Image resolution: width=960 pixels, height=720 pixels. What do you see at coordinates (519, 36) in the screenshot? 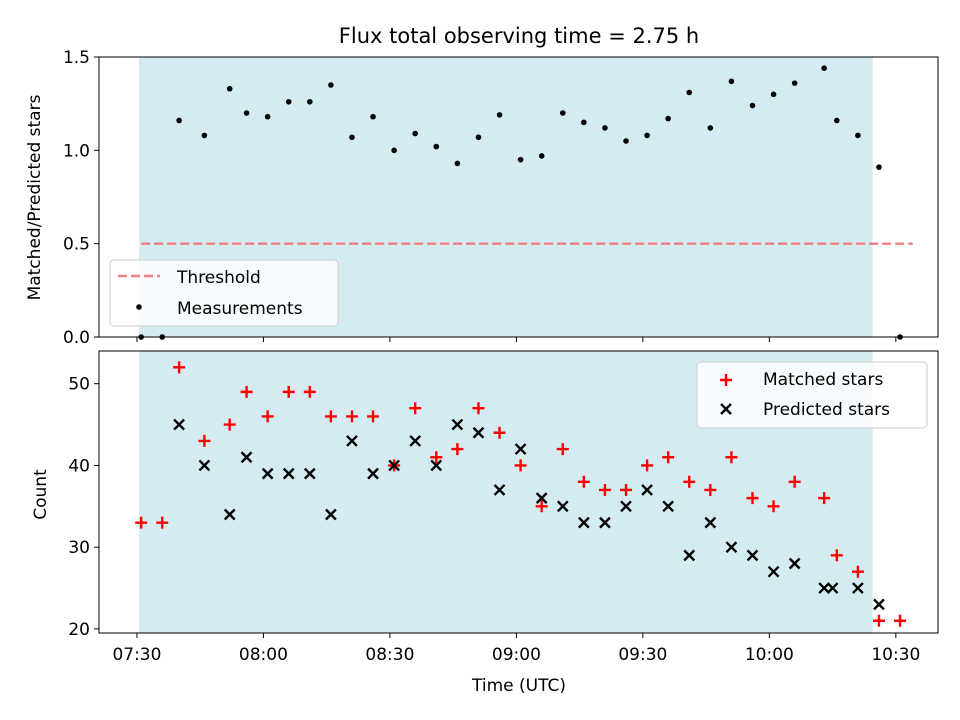
I see `chart-title: Flux total observing time = 2.75 h` at bounding box center [519, 36].